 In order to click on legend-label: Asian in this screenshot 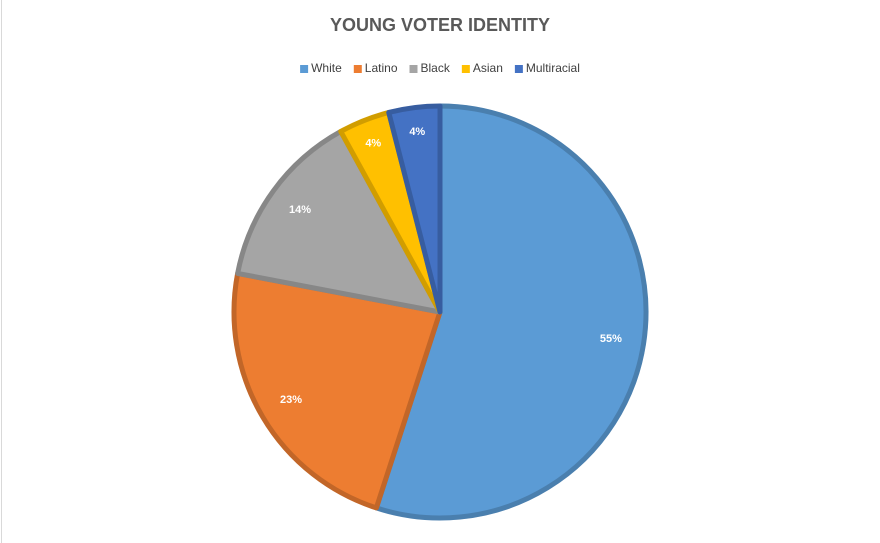, I will do `click(488, 68)`.